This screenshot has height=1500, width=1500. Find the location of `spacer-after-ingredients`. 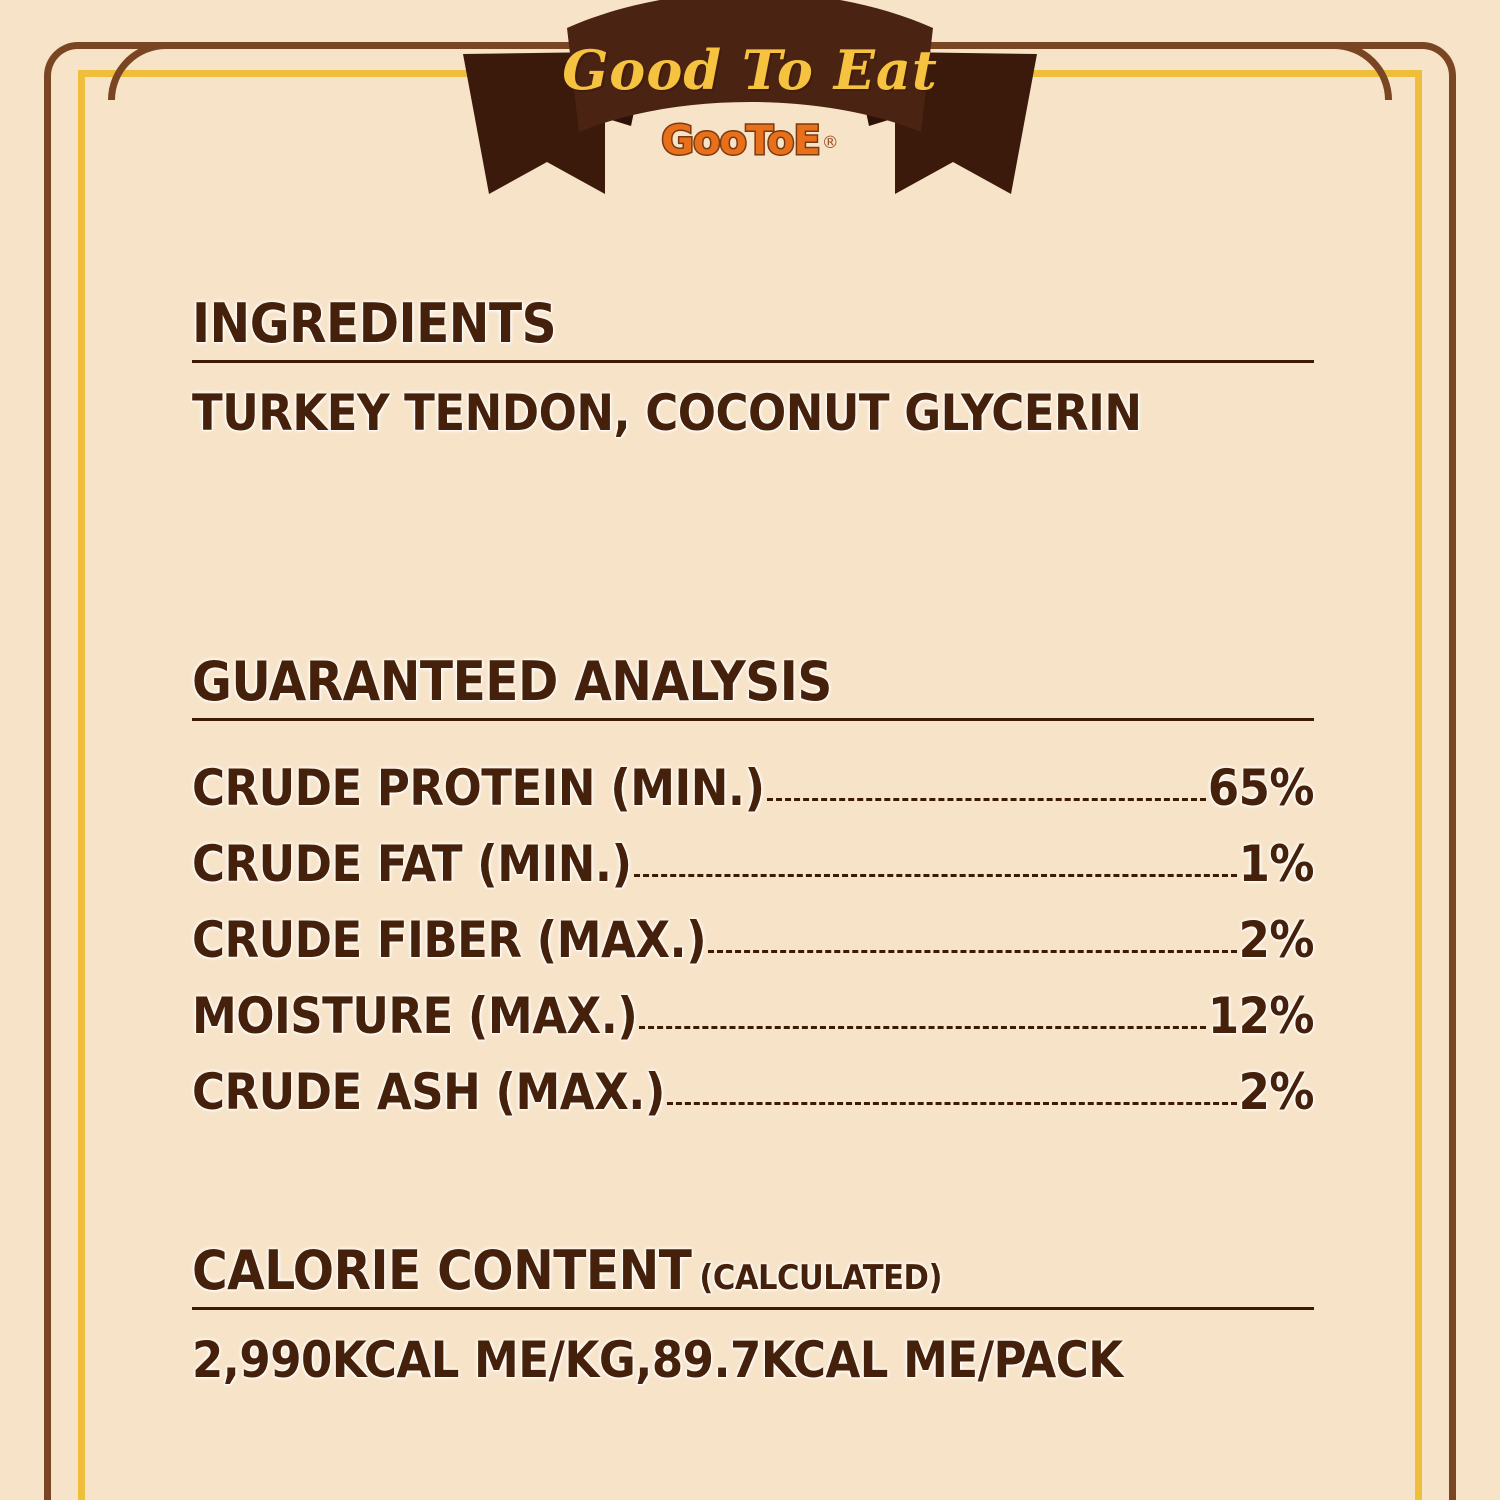

spacer-after-ingredients is located at coordinates (753, 547).